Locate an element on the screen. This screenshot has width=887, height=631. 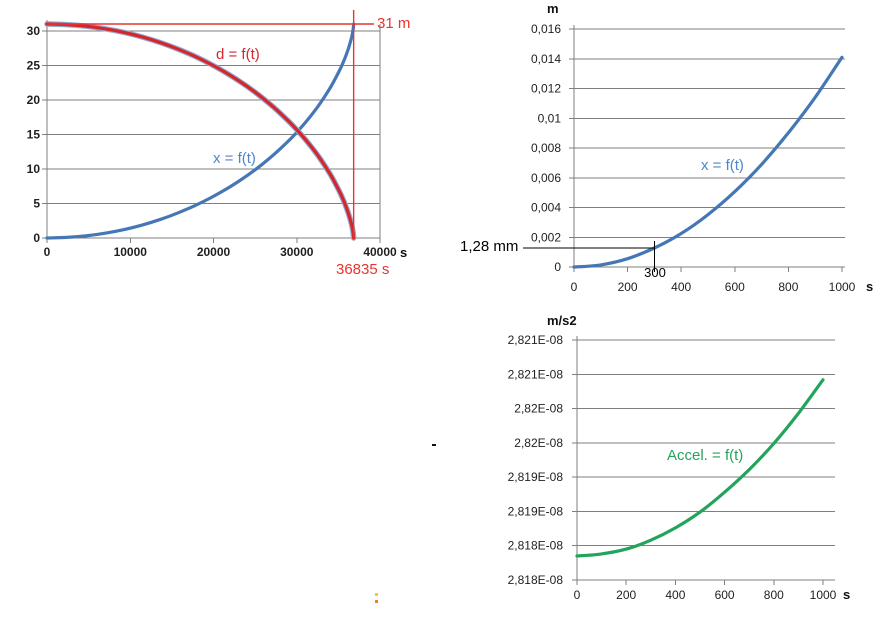
y-tick-label: 0,004 is located at coordinates (546, 208).